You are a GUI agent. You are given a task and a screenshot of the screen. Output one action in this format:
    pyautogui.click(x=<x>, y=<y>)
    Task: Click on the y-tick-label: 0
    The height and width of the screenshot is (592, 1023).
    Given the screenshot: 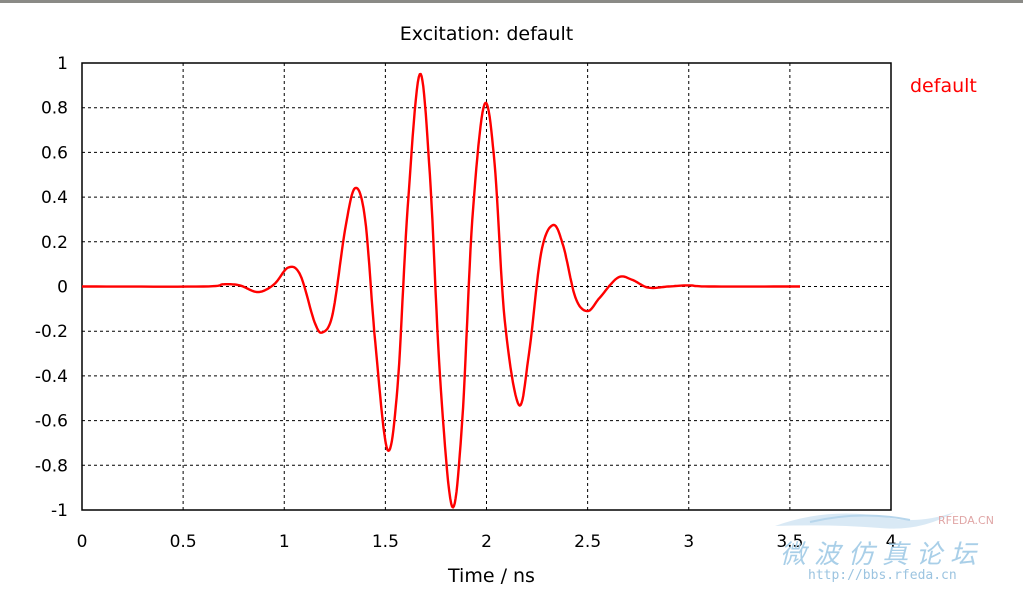 What is the action you would take?
    pyautogui.click(x=62, y=288)
    